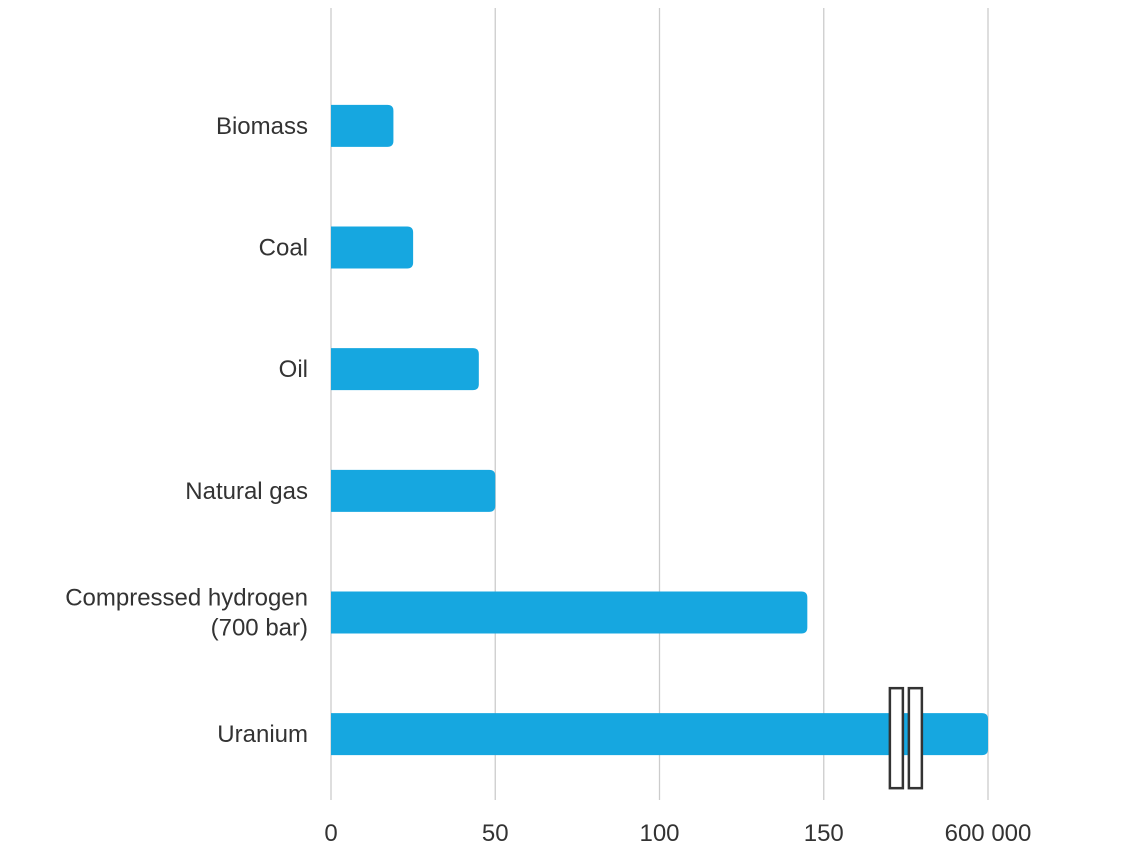  Describe the element at coordinates (824, 833) in the screenshot. I see `x-tick-label: 150` at that location.